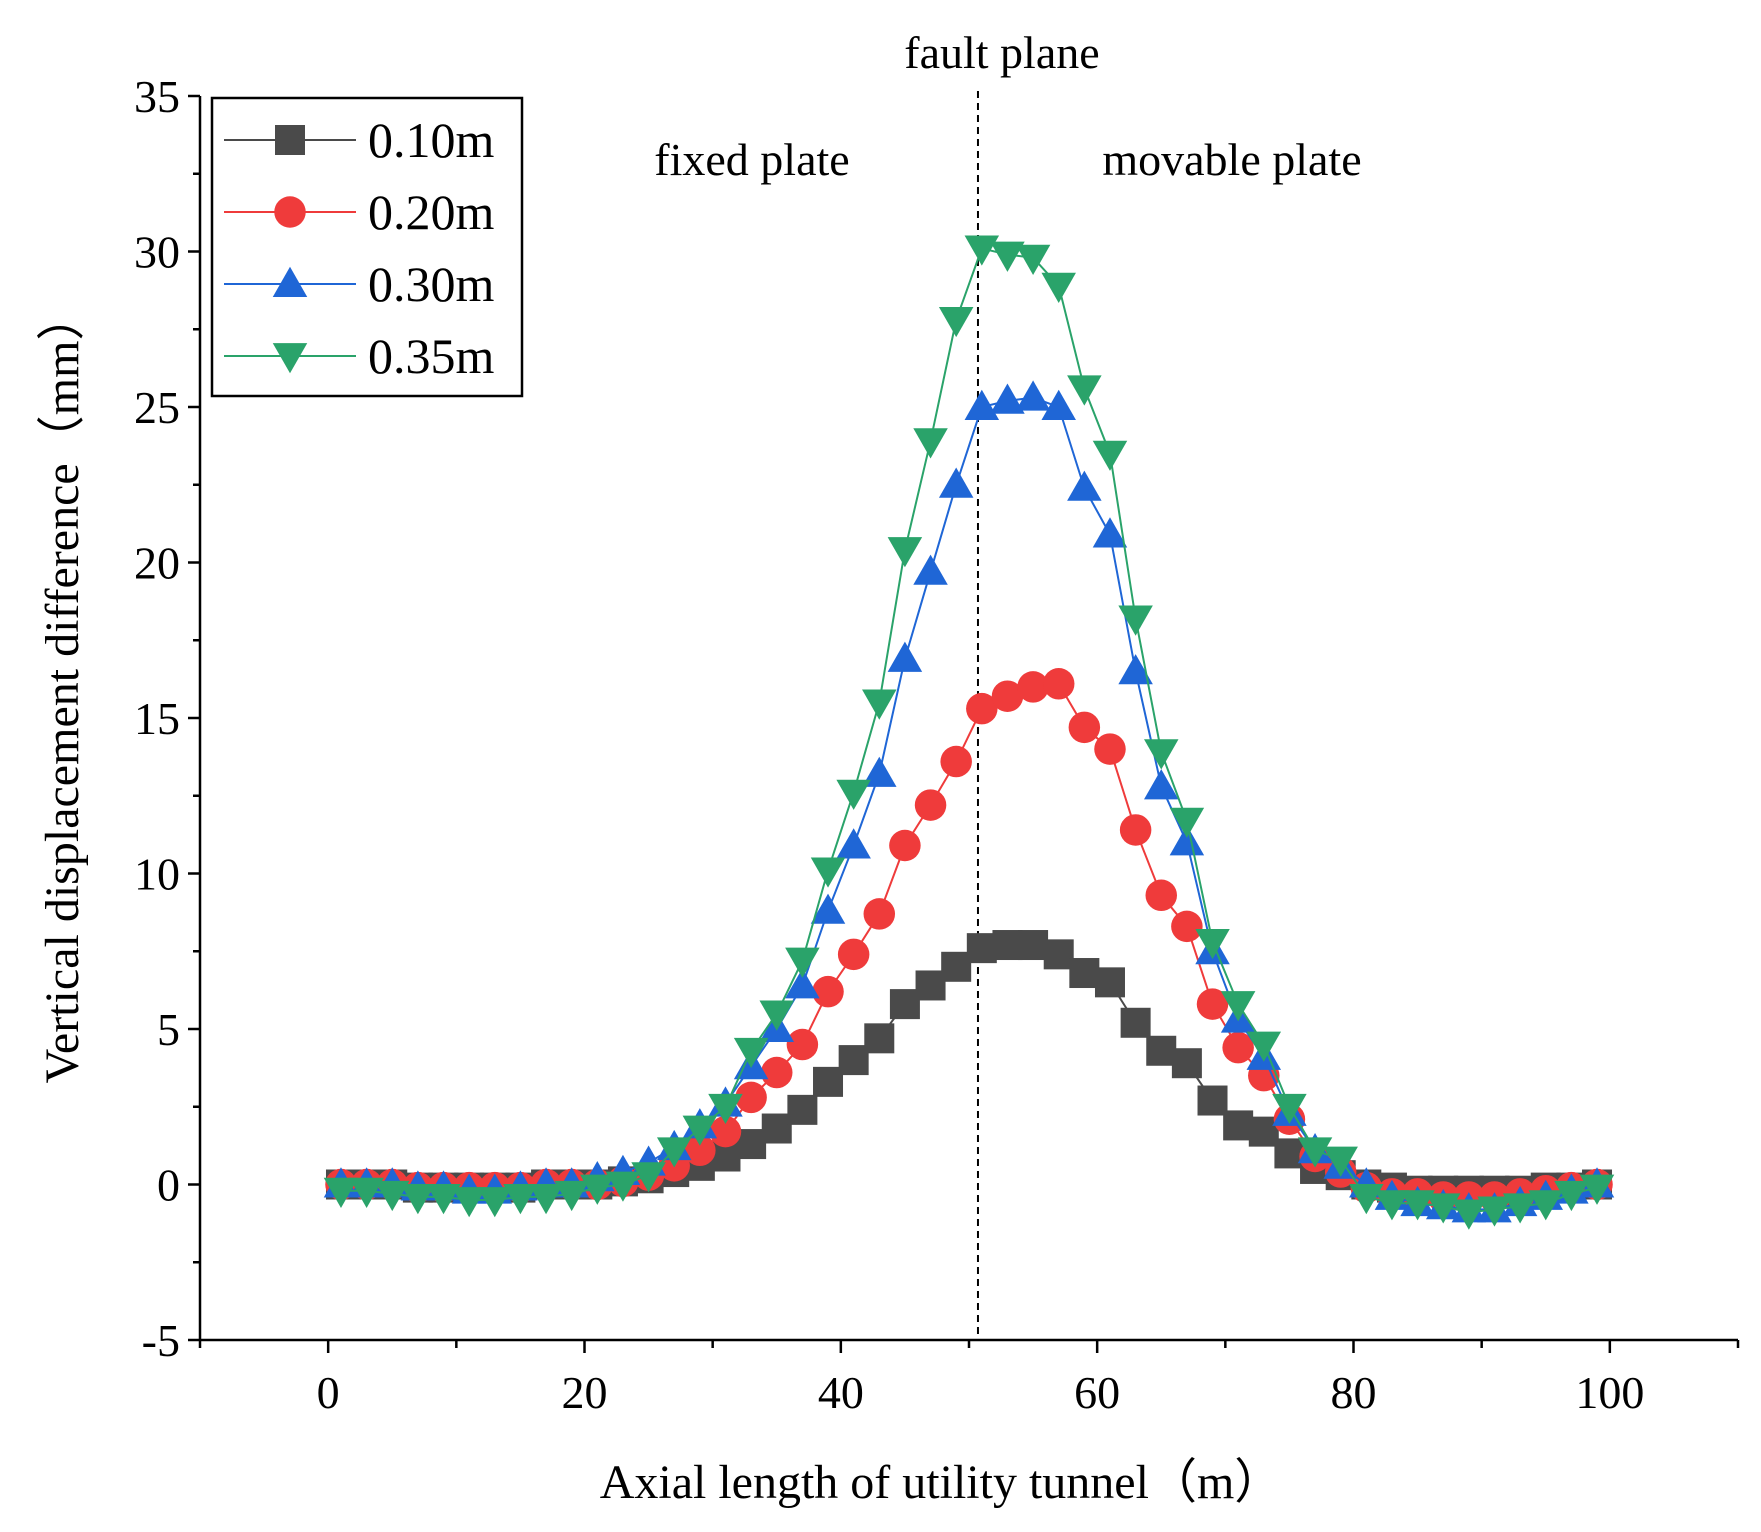 This screenshot has height=1532, width=1761. What do you see at coordinates (367, 247) in the screenshot?
I see `legend: 0.10m 0.20m 0.30m 0.35m` at bounding box center [367, 247].